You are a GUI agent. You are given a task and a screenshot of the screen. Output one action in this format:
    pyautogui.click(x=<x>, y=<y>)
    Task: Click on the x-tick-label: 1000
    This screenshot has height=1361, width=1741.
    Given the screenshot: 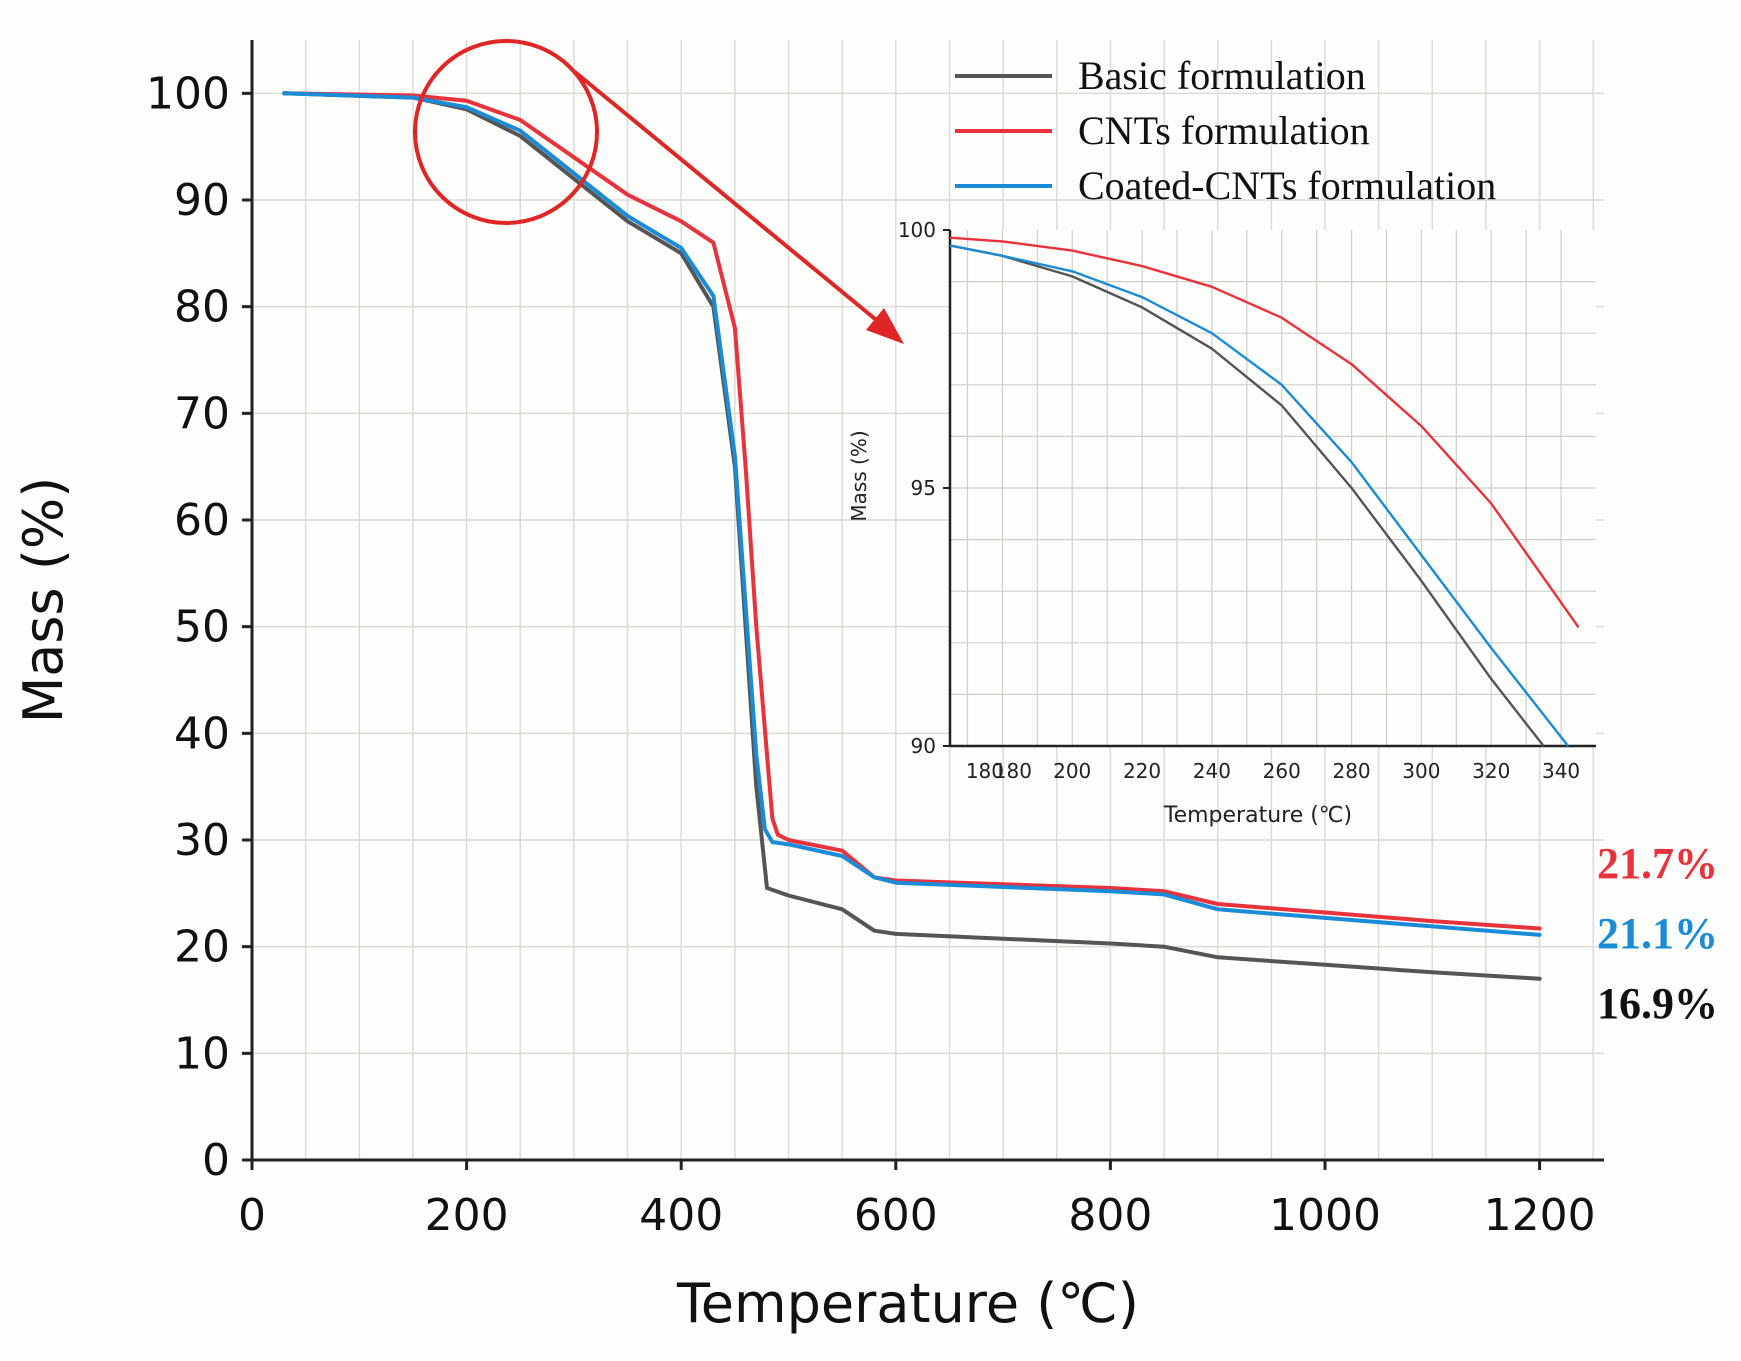 What is the action you would take?
    pyautogui.click(x=1325, y=1215)
    